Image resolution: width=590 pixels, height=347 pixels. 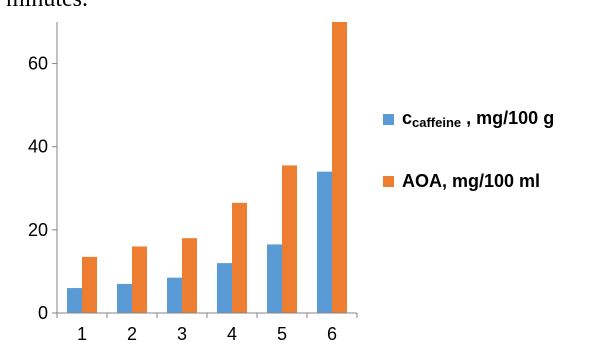 What do you see at coordinates (38, 64) in the screenshot?
I see `y-tick-label-60: 60` at bounding box center [38, 64].